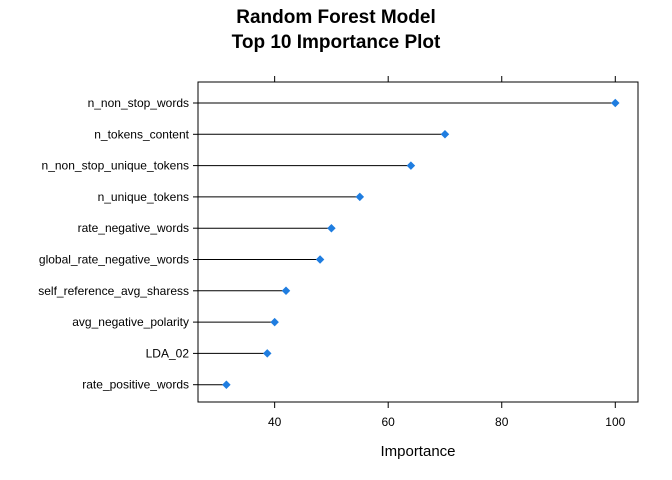 The image size is (672, 480). I want to click on y-tick-label: n_non_stop_words, so click(138, 103).